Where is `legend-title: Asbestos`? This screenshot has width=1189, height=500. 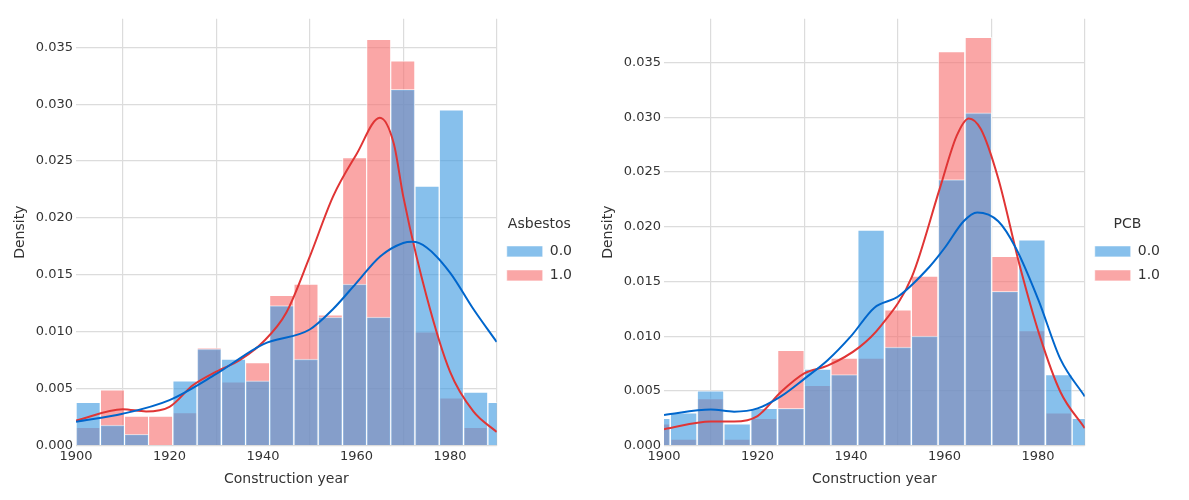 legend-title: Asbestos is located at coordinates (539, 223).